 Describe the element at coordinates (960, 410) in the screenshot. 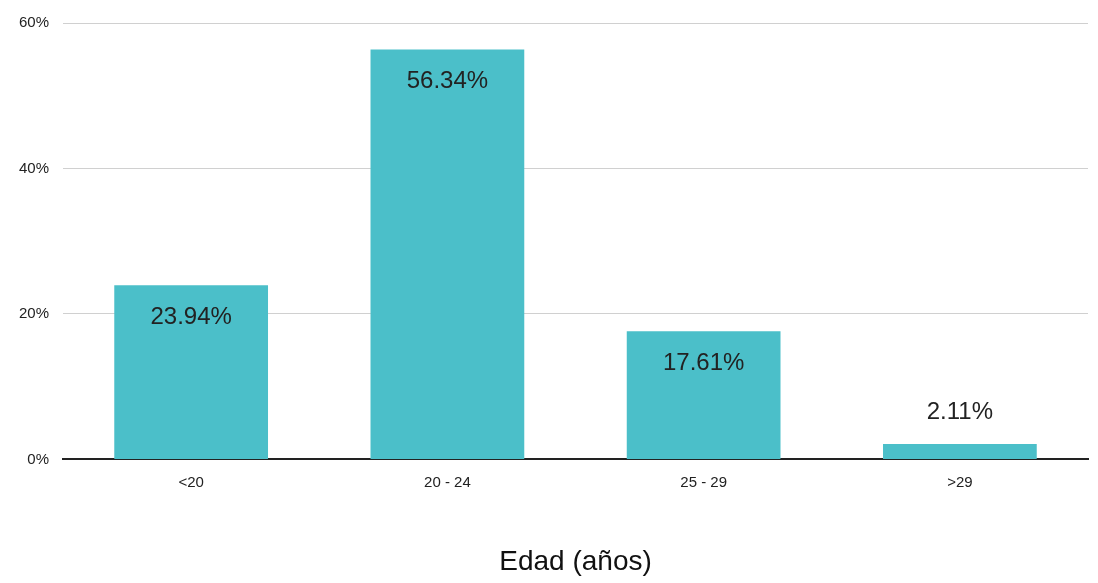

I see `data-label: 2.11%` at that location.